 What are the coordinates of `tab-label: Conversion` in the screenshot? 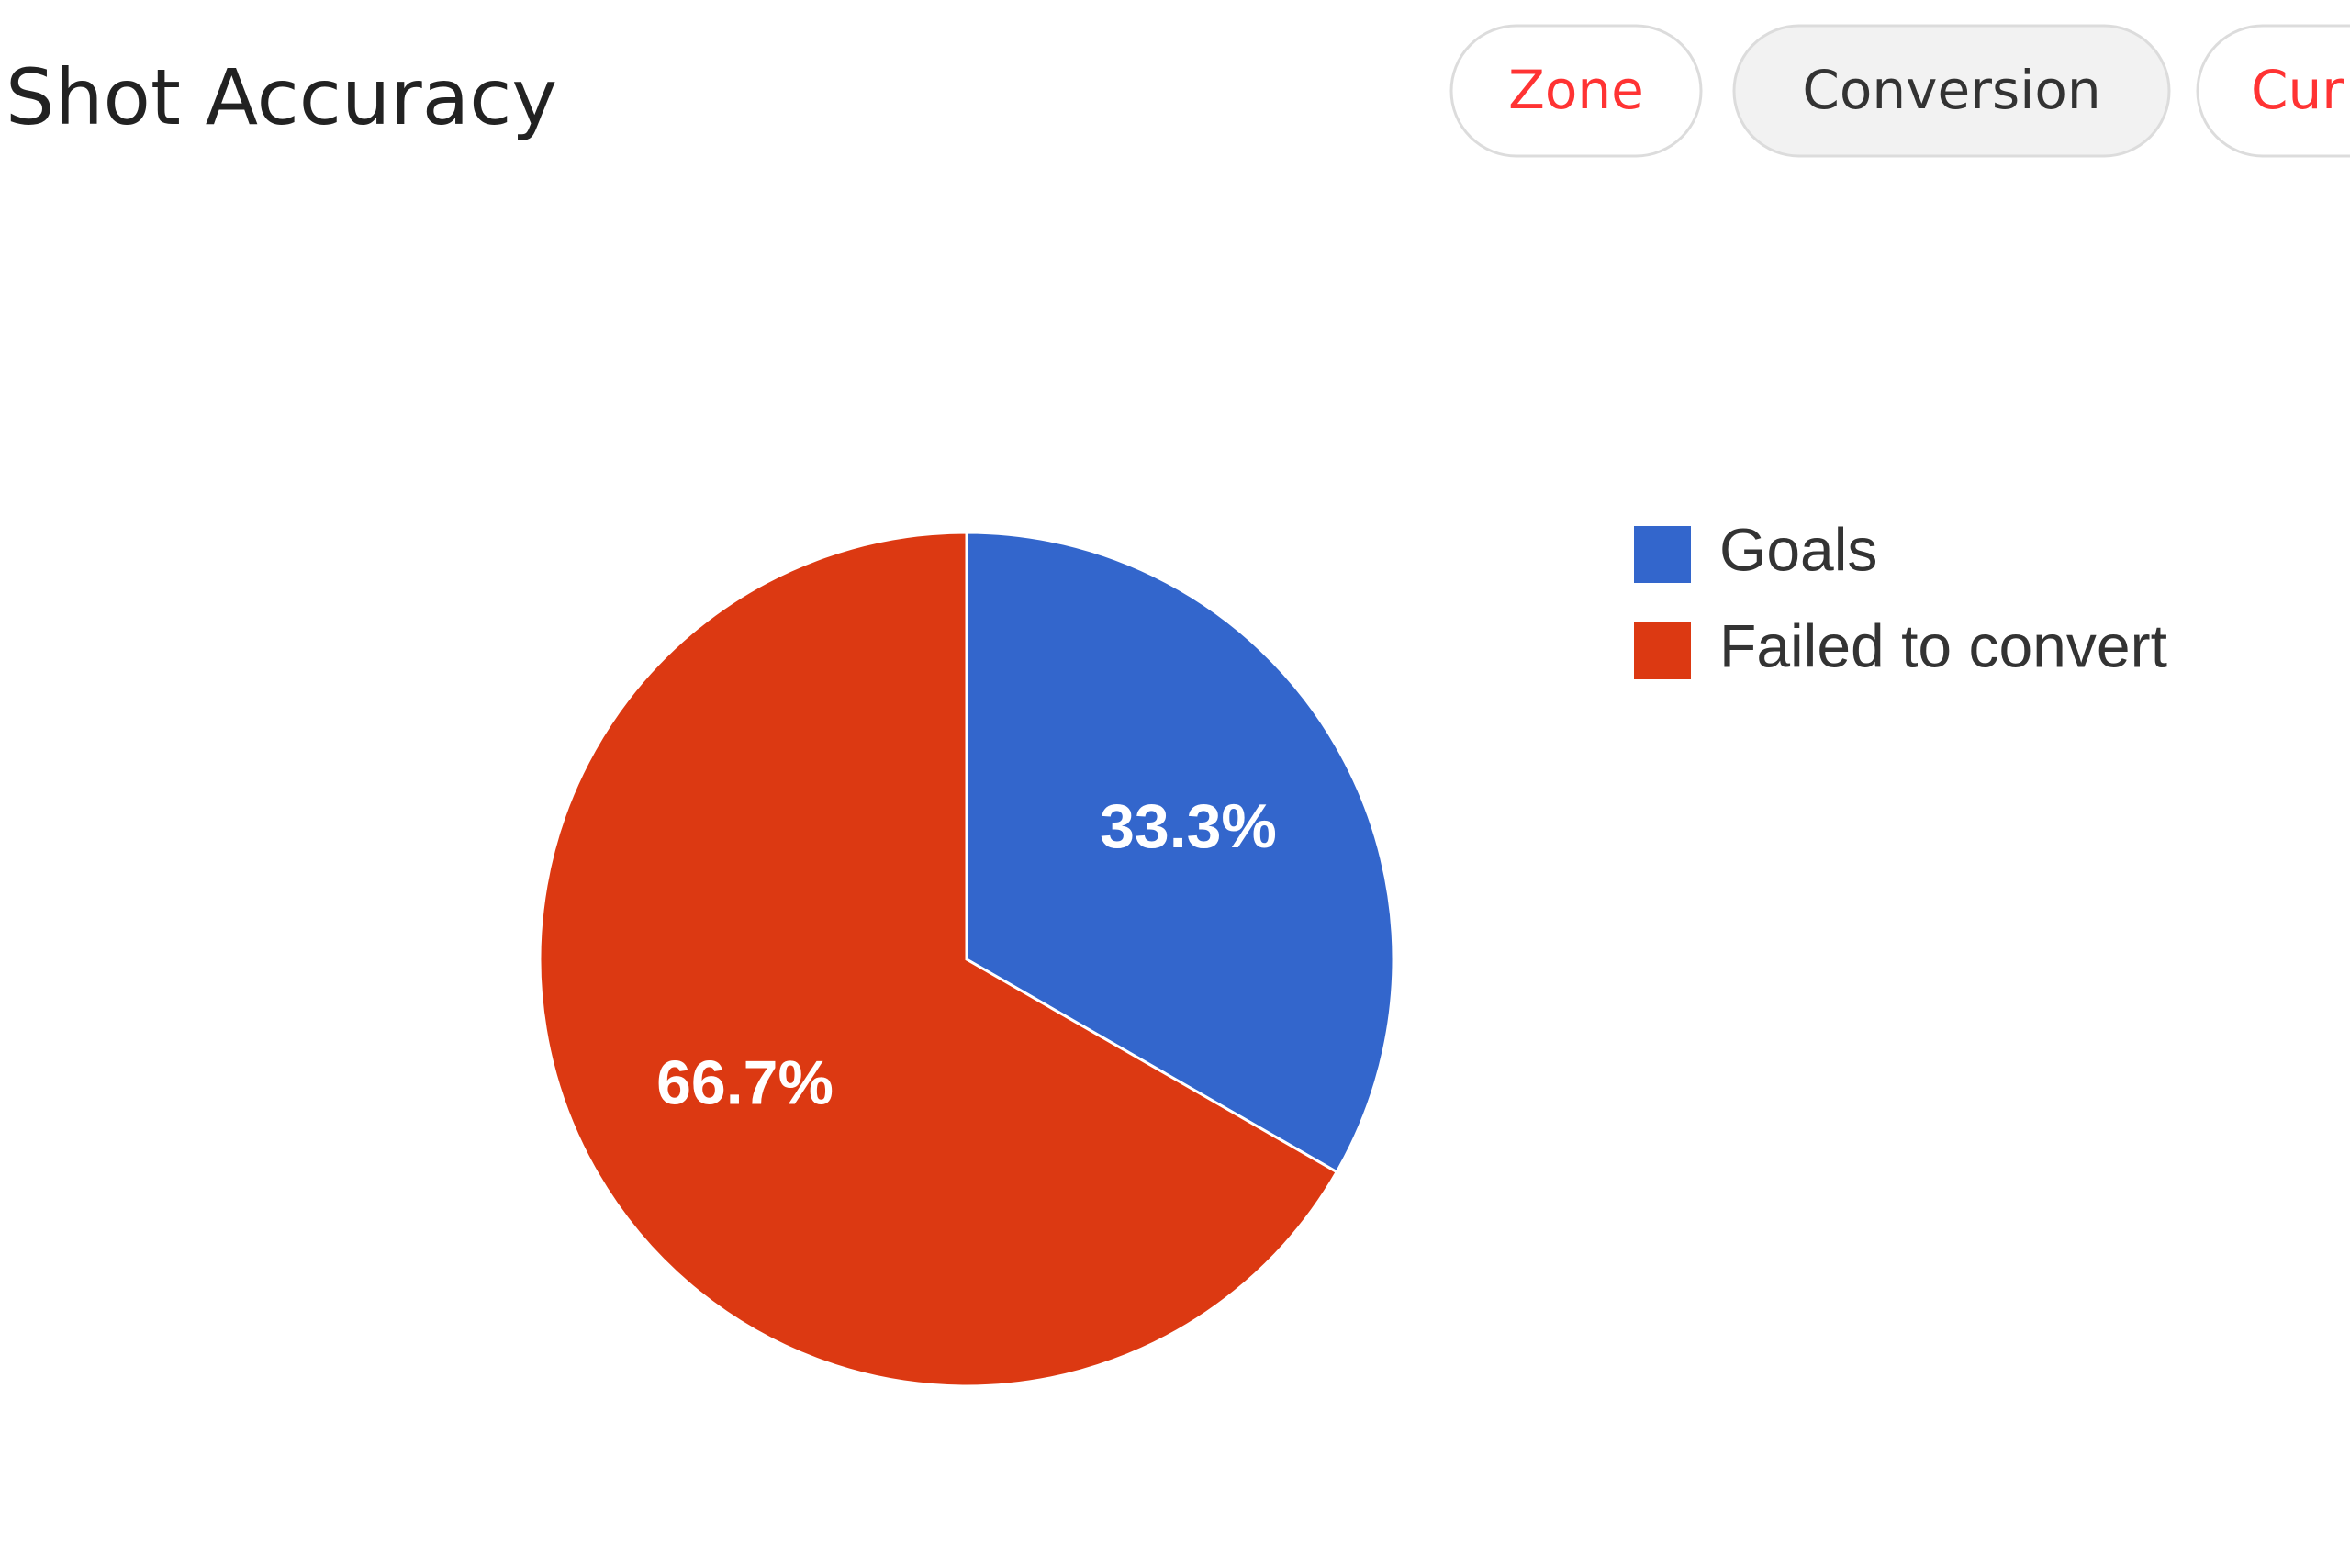 It's located at (1951, 90).